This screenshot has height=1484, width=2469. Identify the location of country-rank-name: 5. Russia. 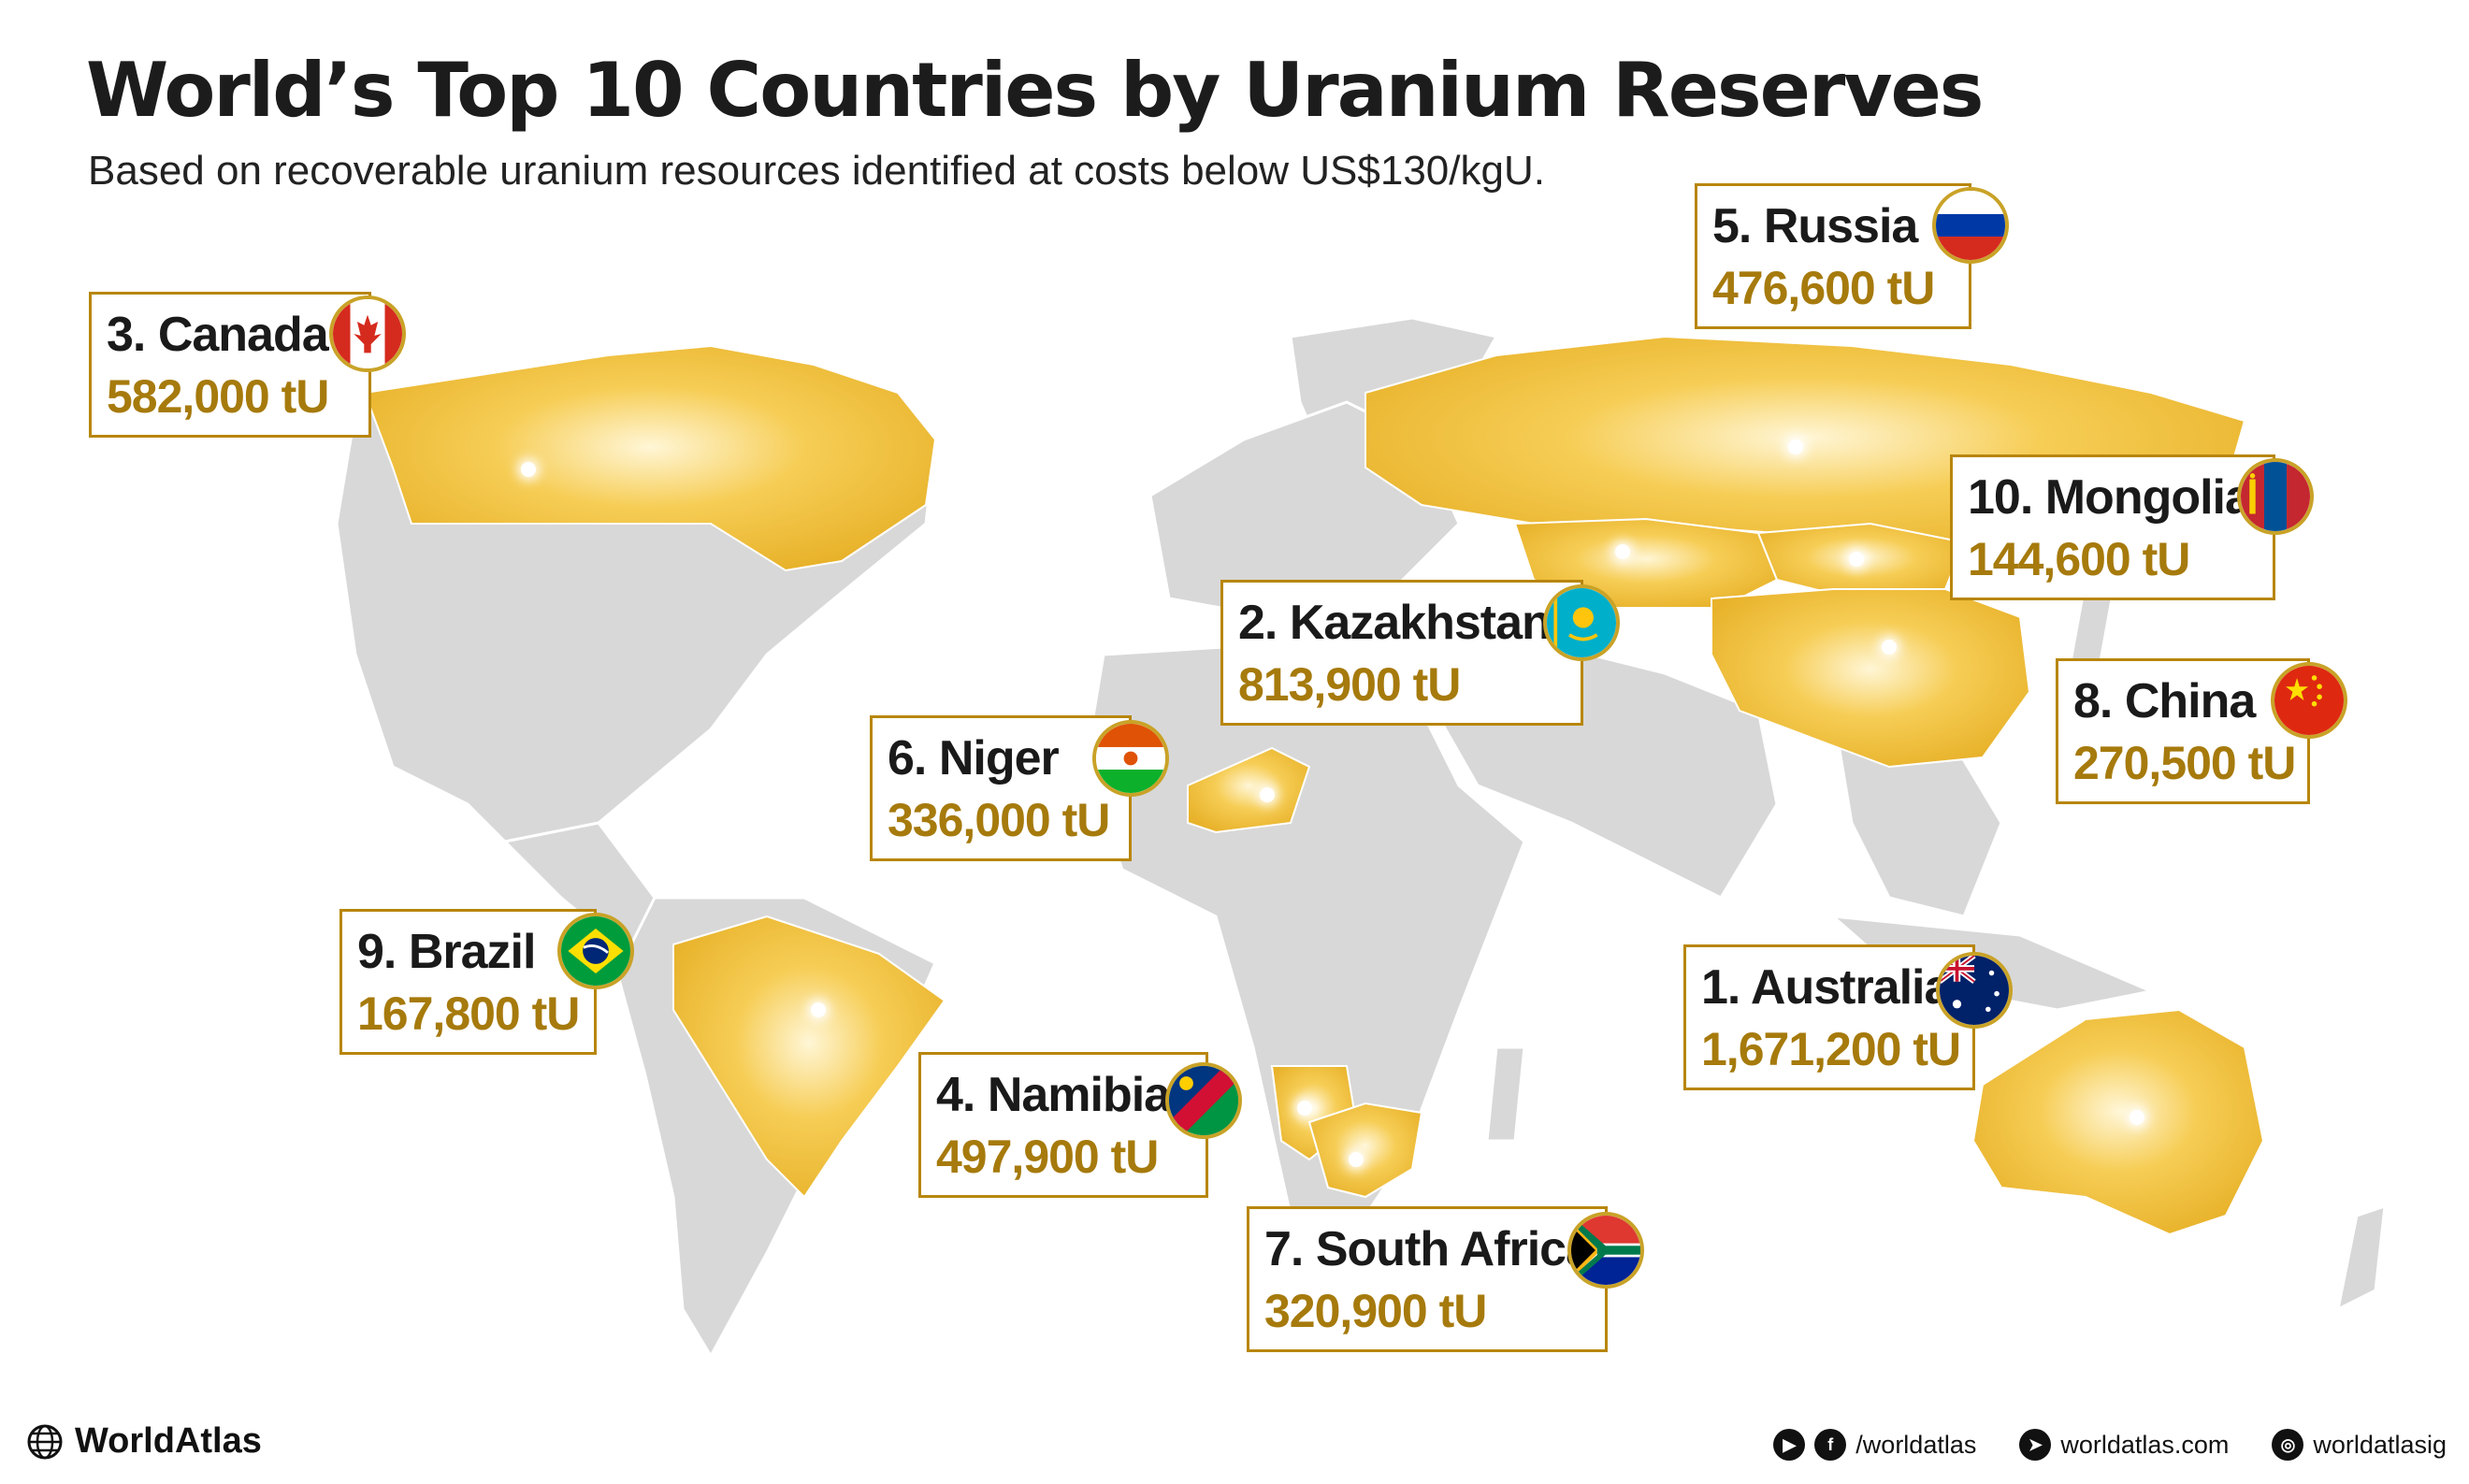
(1815, 226).